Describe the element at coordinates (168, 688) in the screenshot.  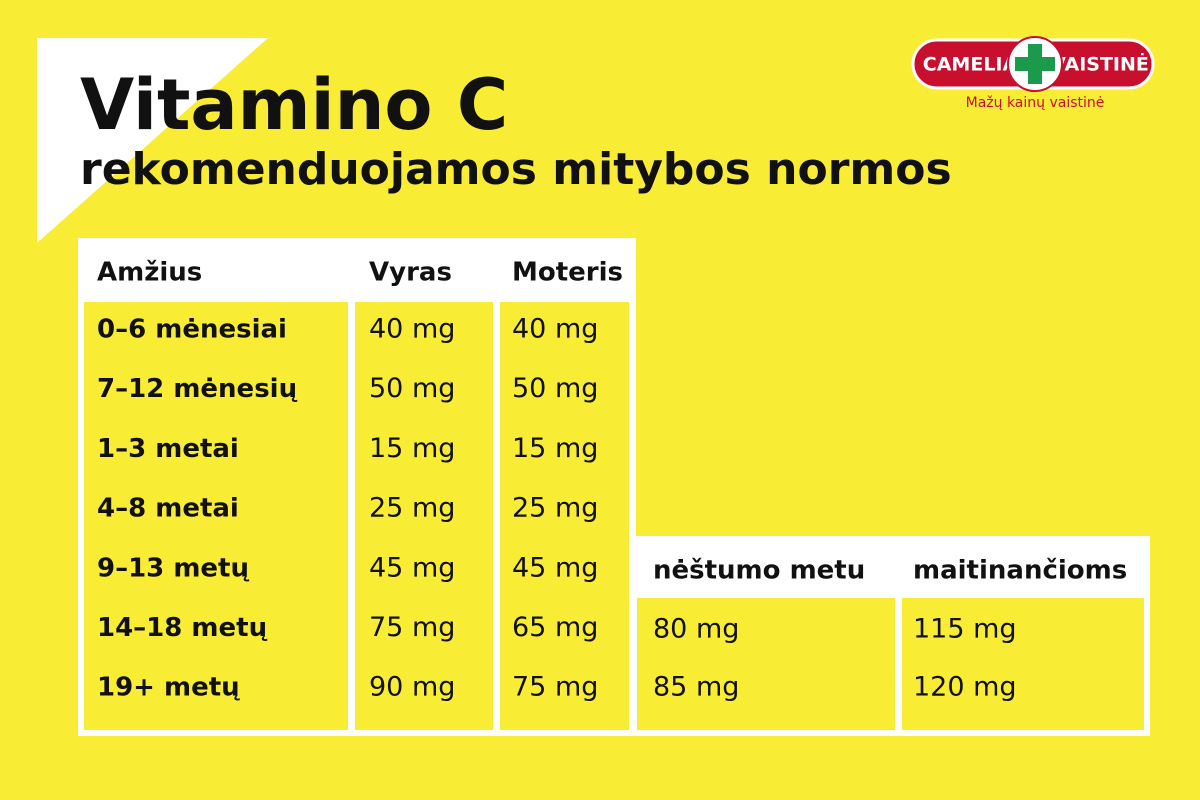
I see `age-cell: 19+ metų` at that location.